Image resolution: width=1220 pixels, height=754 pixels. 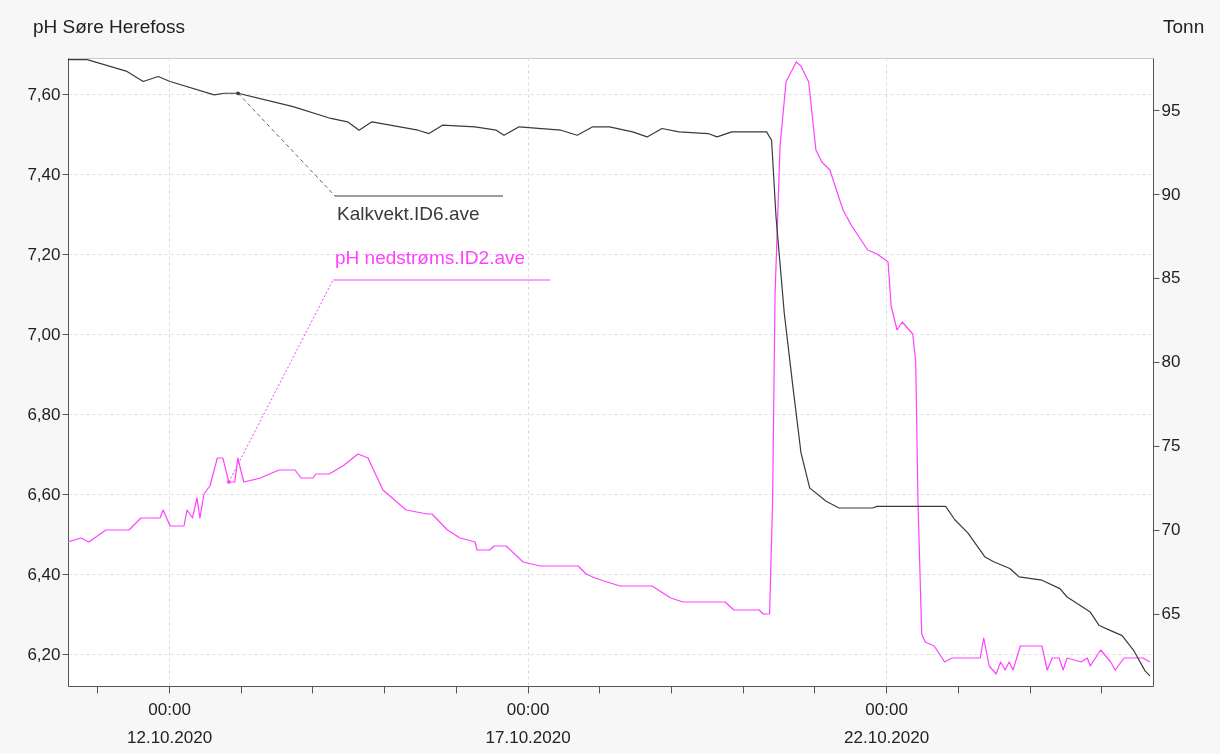 I want to click on text: pH nedstrøms.ID2.ave, so click(x=430, y=257).